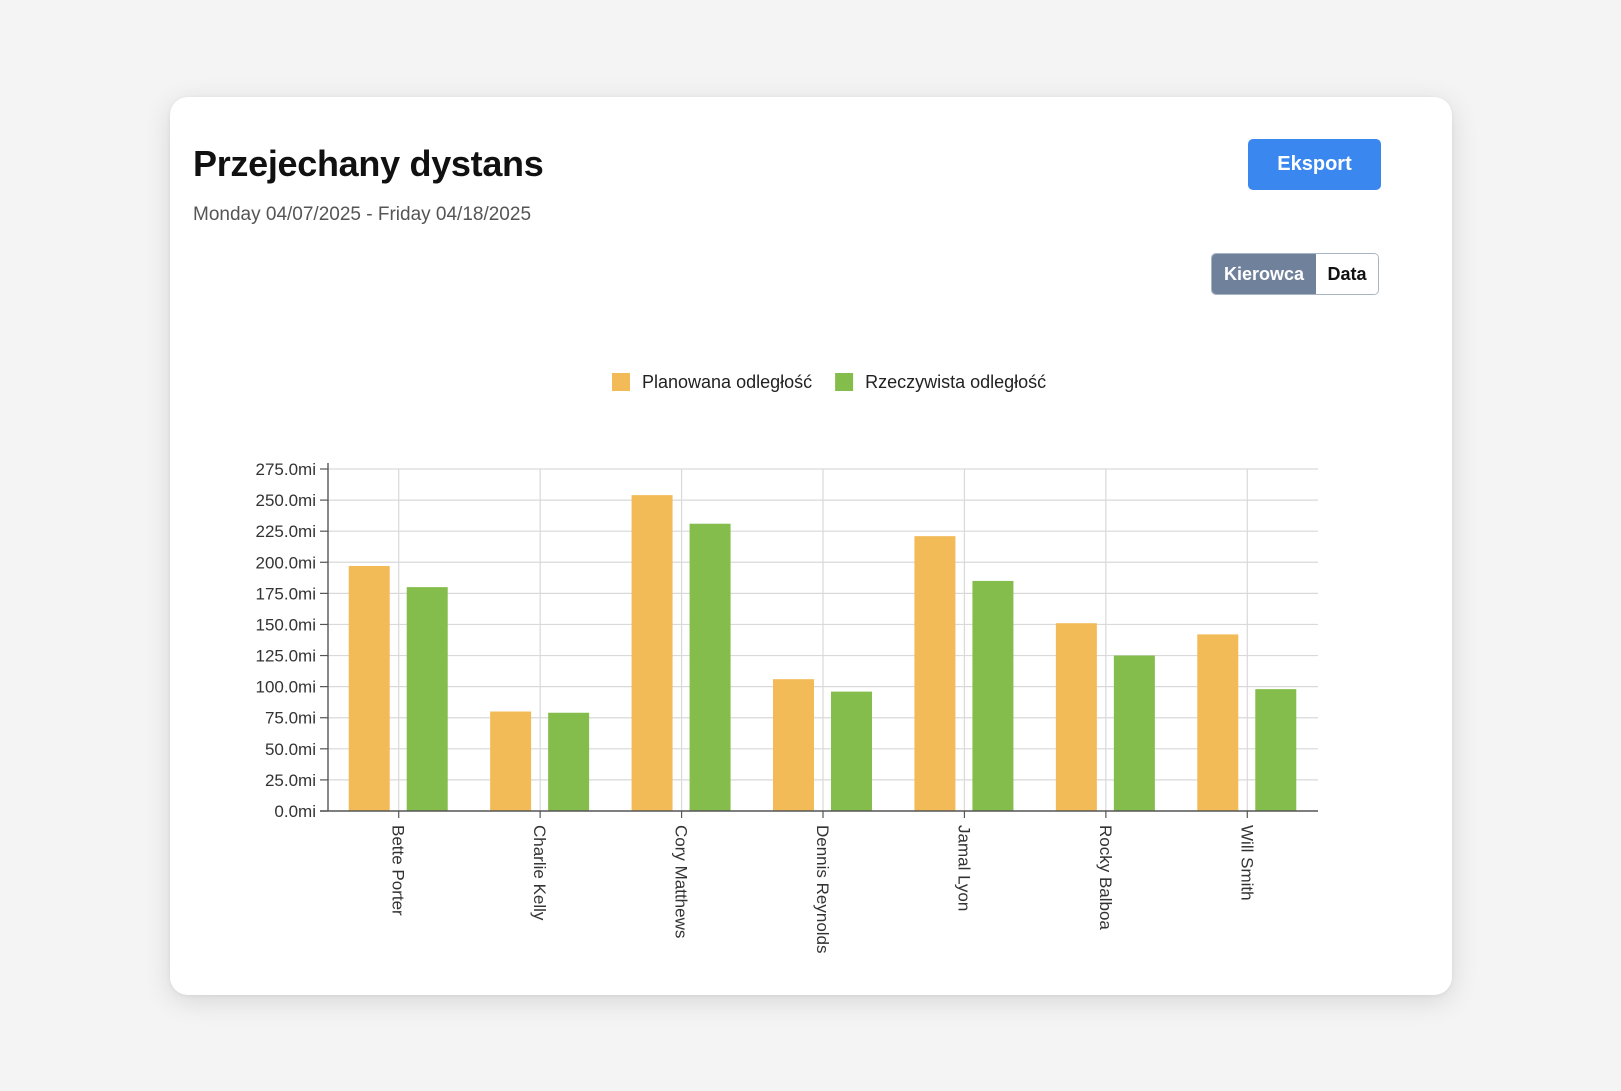  What do you see at coordinates (1246, 863) in the screenshot?
I see `x-tick-label: Will Smith` at bounding box center [1246, 863].